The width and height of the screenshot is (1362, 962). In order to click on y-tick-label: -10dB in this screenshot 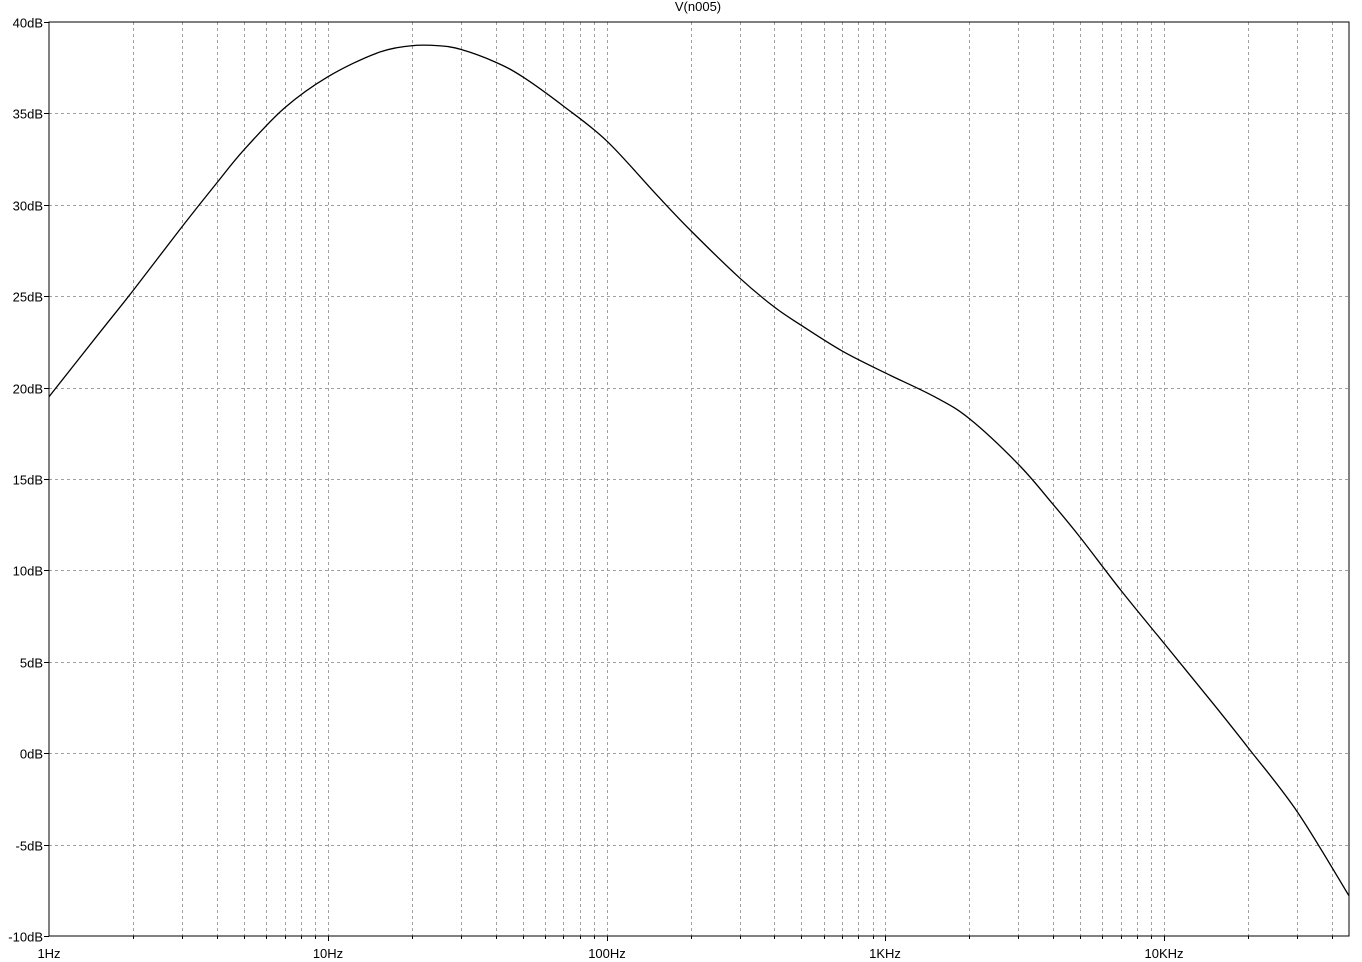, I will do `click(25, 937)`.